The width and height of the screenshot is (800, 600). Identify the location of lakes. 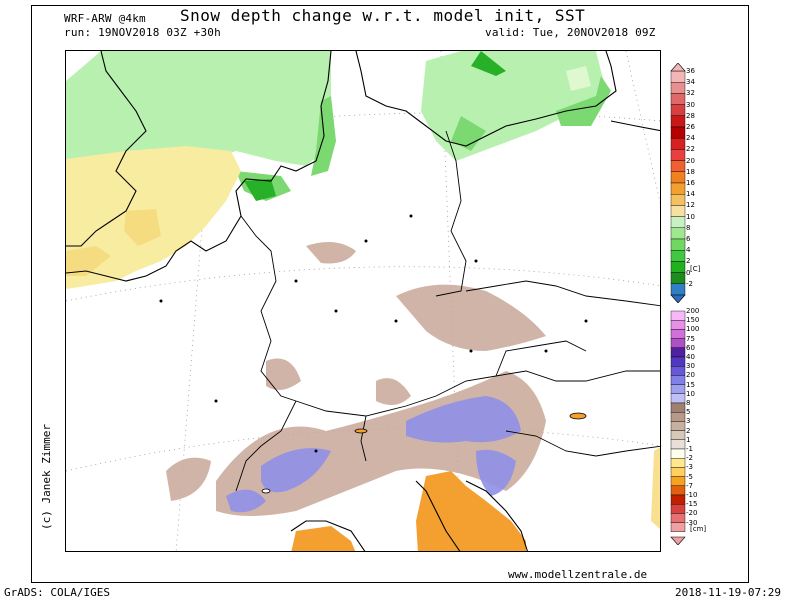
(424, 453).